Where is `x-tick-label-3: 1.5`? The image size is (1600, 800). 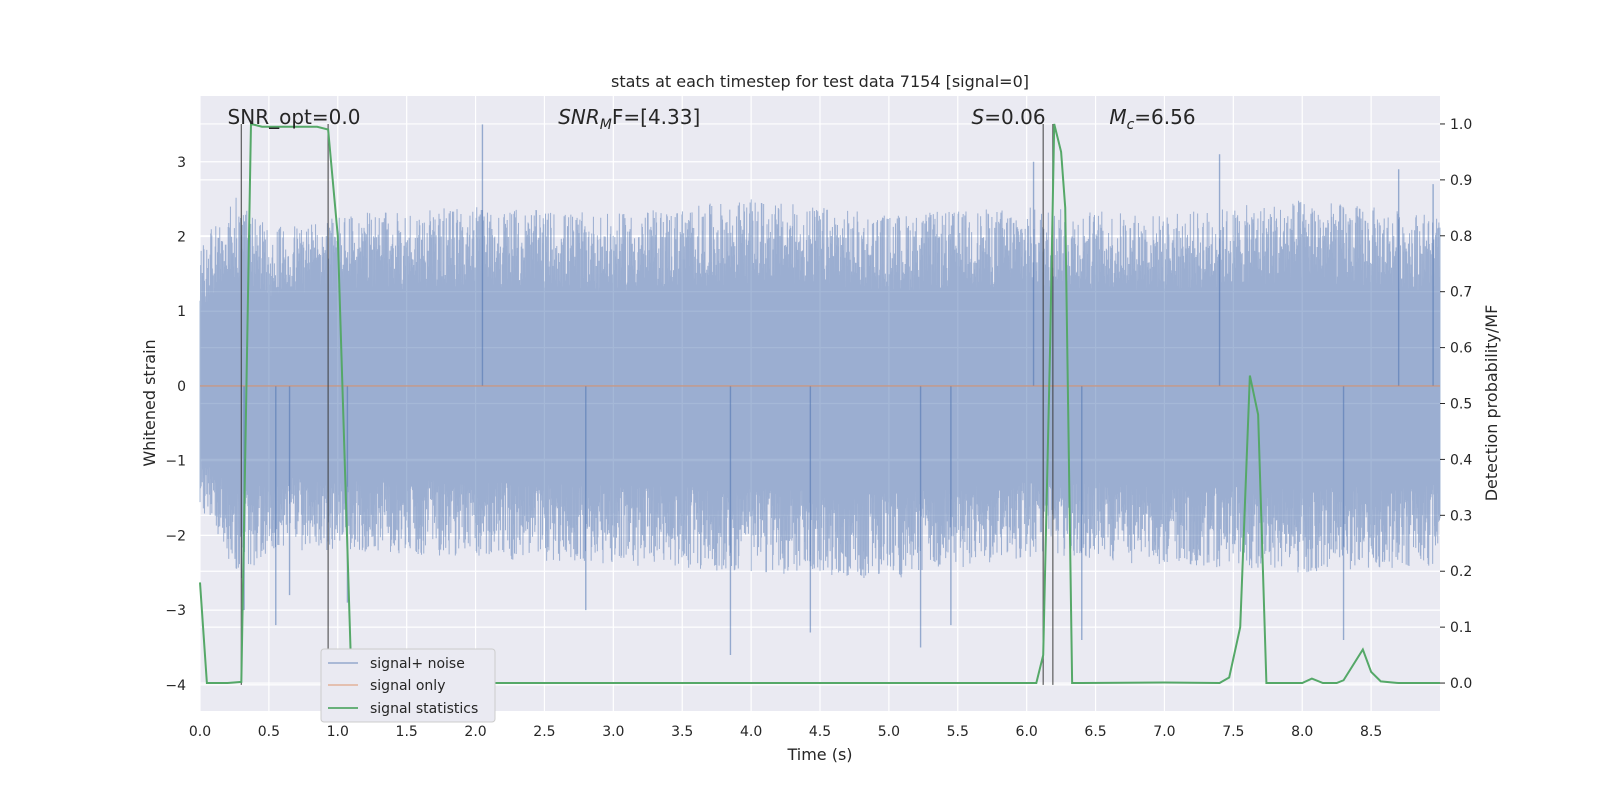 x-tick-label-3: 1.5 is located at coordinates (407, 732).